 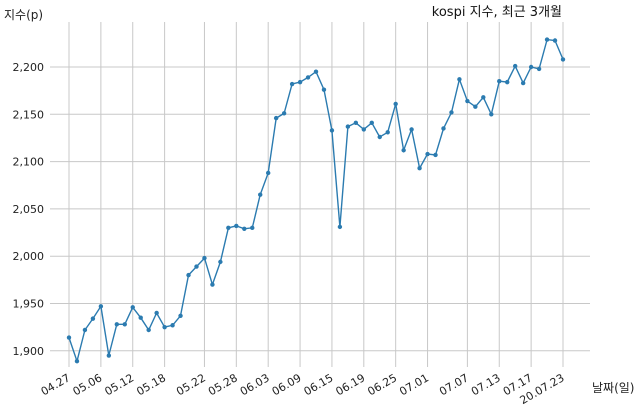 I want to click on x-tick-label: 06.25, so click(x=382, y=384).